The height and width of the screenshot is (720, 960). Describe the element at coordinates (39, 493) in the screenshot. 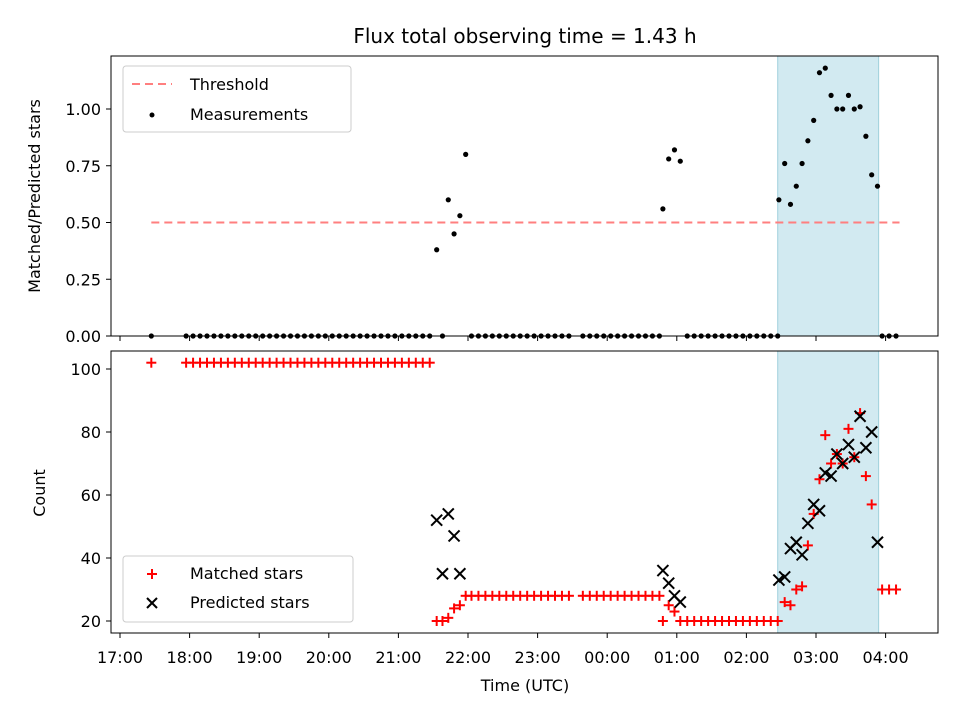

I see `bottom-y-axis-label: Count` at that location.